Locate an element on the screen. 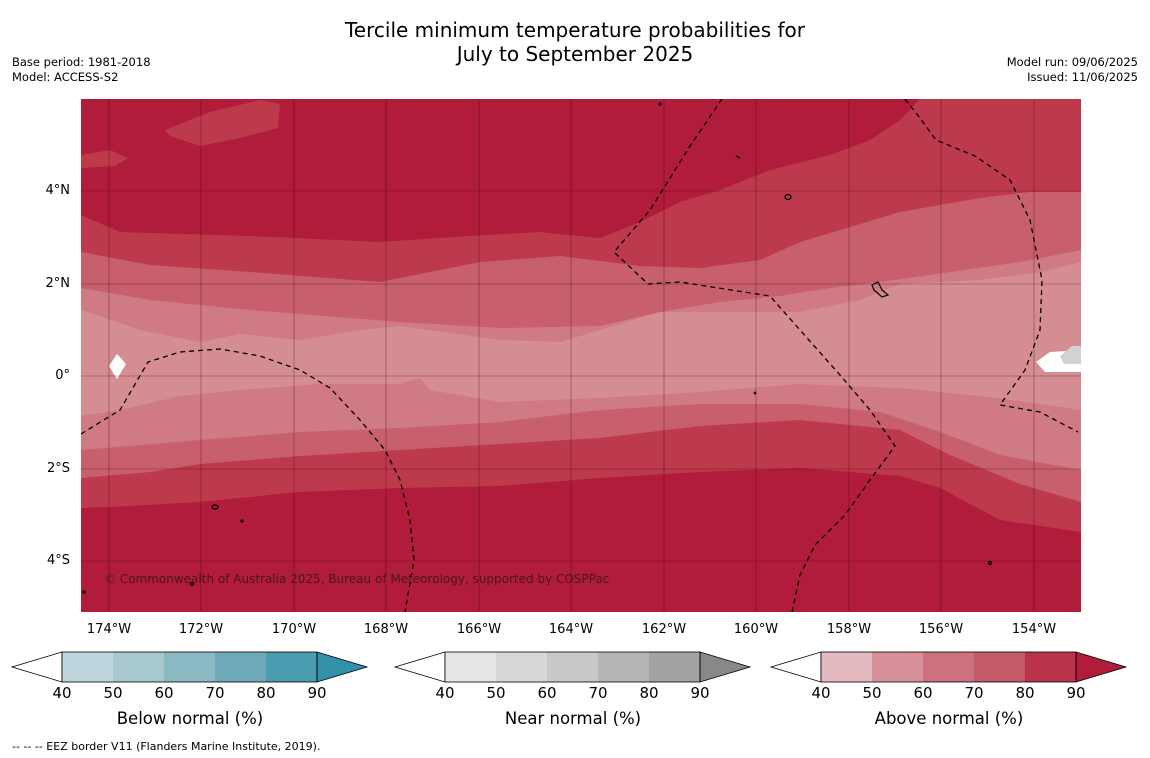 The height and width of the screenshot is (758, 1150). lon-label-172w: 172°W is located at coordinates (201, 629).